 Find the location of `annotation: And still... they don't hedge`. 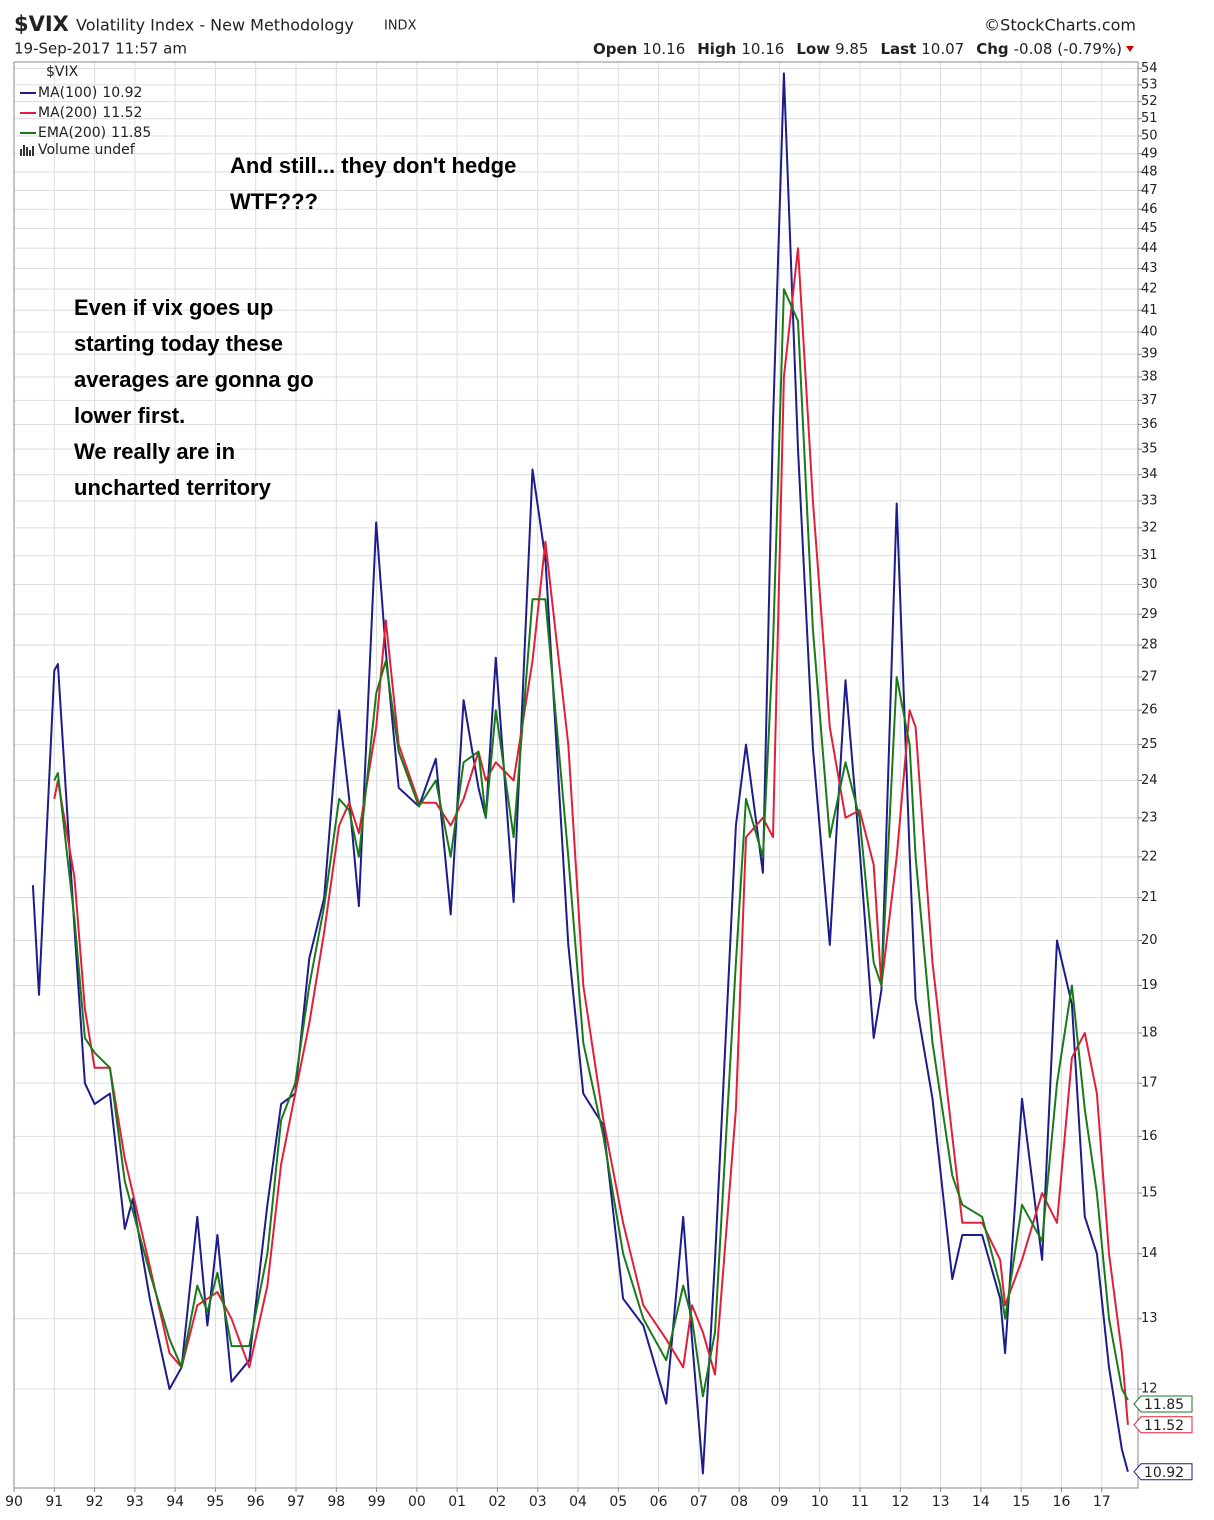

annotation: And still... they don't hedge is located at coordinates (373, 165).